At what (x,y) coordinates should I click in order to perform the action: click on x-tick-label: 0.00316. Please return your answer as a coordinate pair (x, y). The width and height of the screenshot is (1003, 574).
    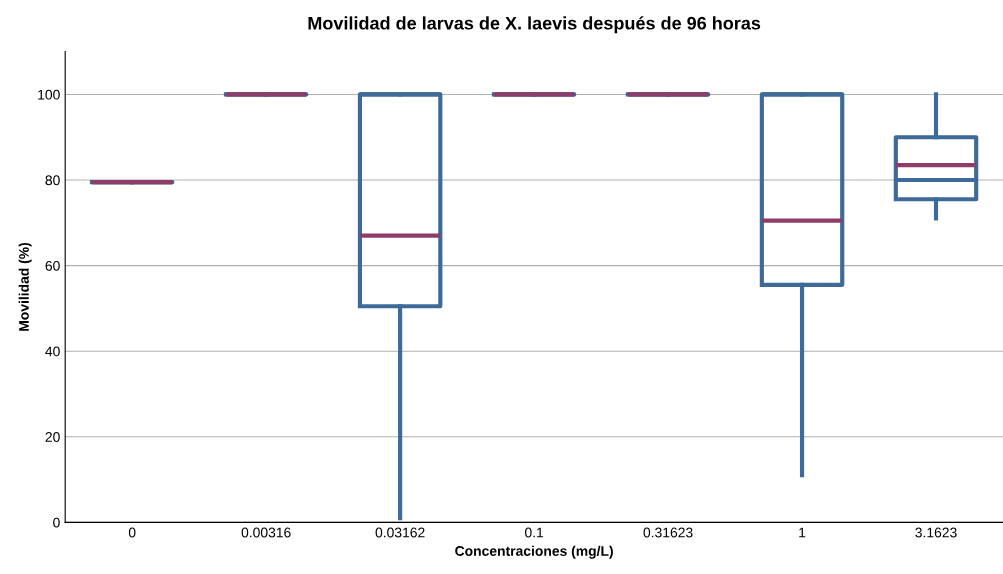
    Looking at the image, I should click on (266, 532).